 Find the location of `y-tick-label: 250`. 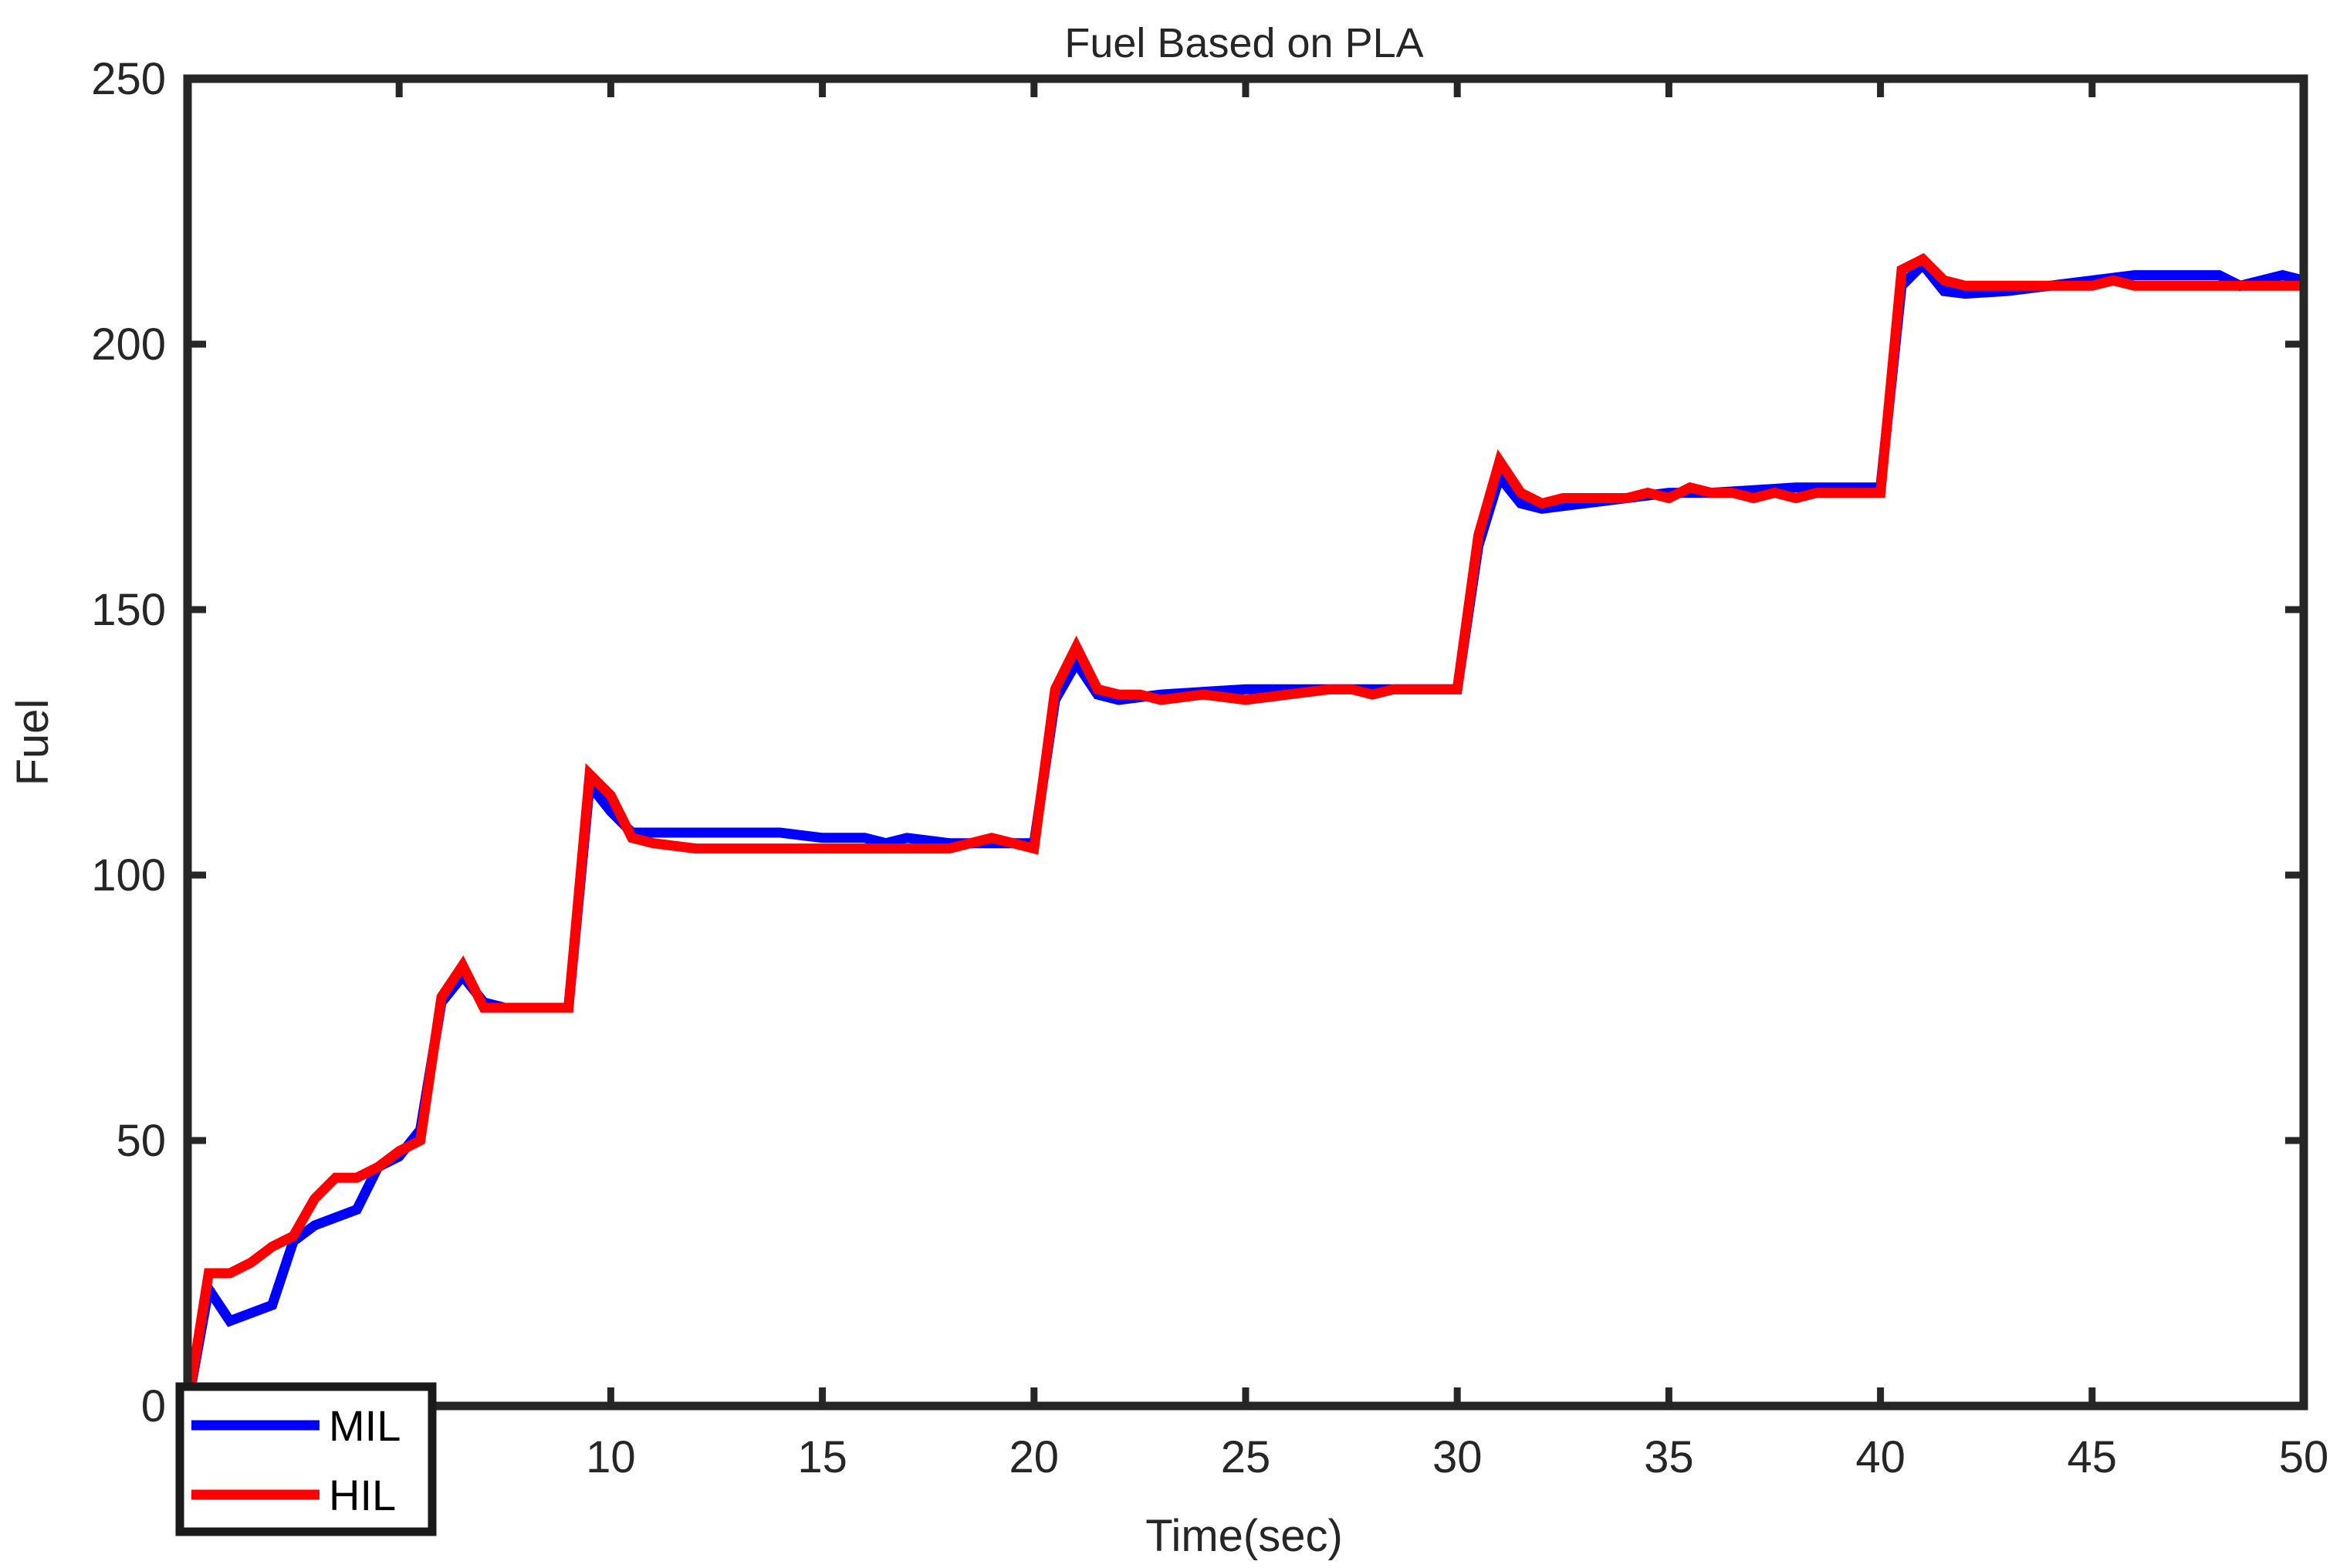

y-tick-label: 250 is located at coordinates (128, 79).